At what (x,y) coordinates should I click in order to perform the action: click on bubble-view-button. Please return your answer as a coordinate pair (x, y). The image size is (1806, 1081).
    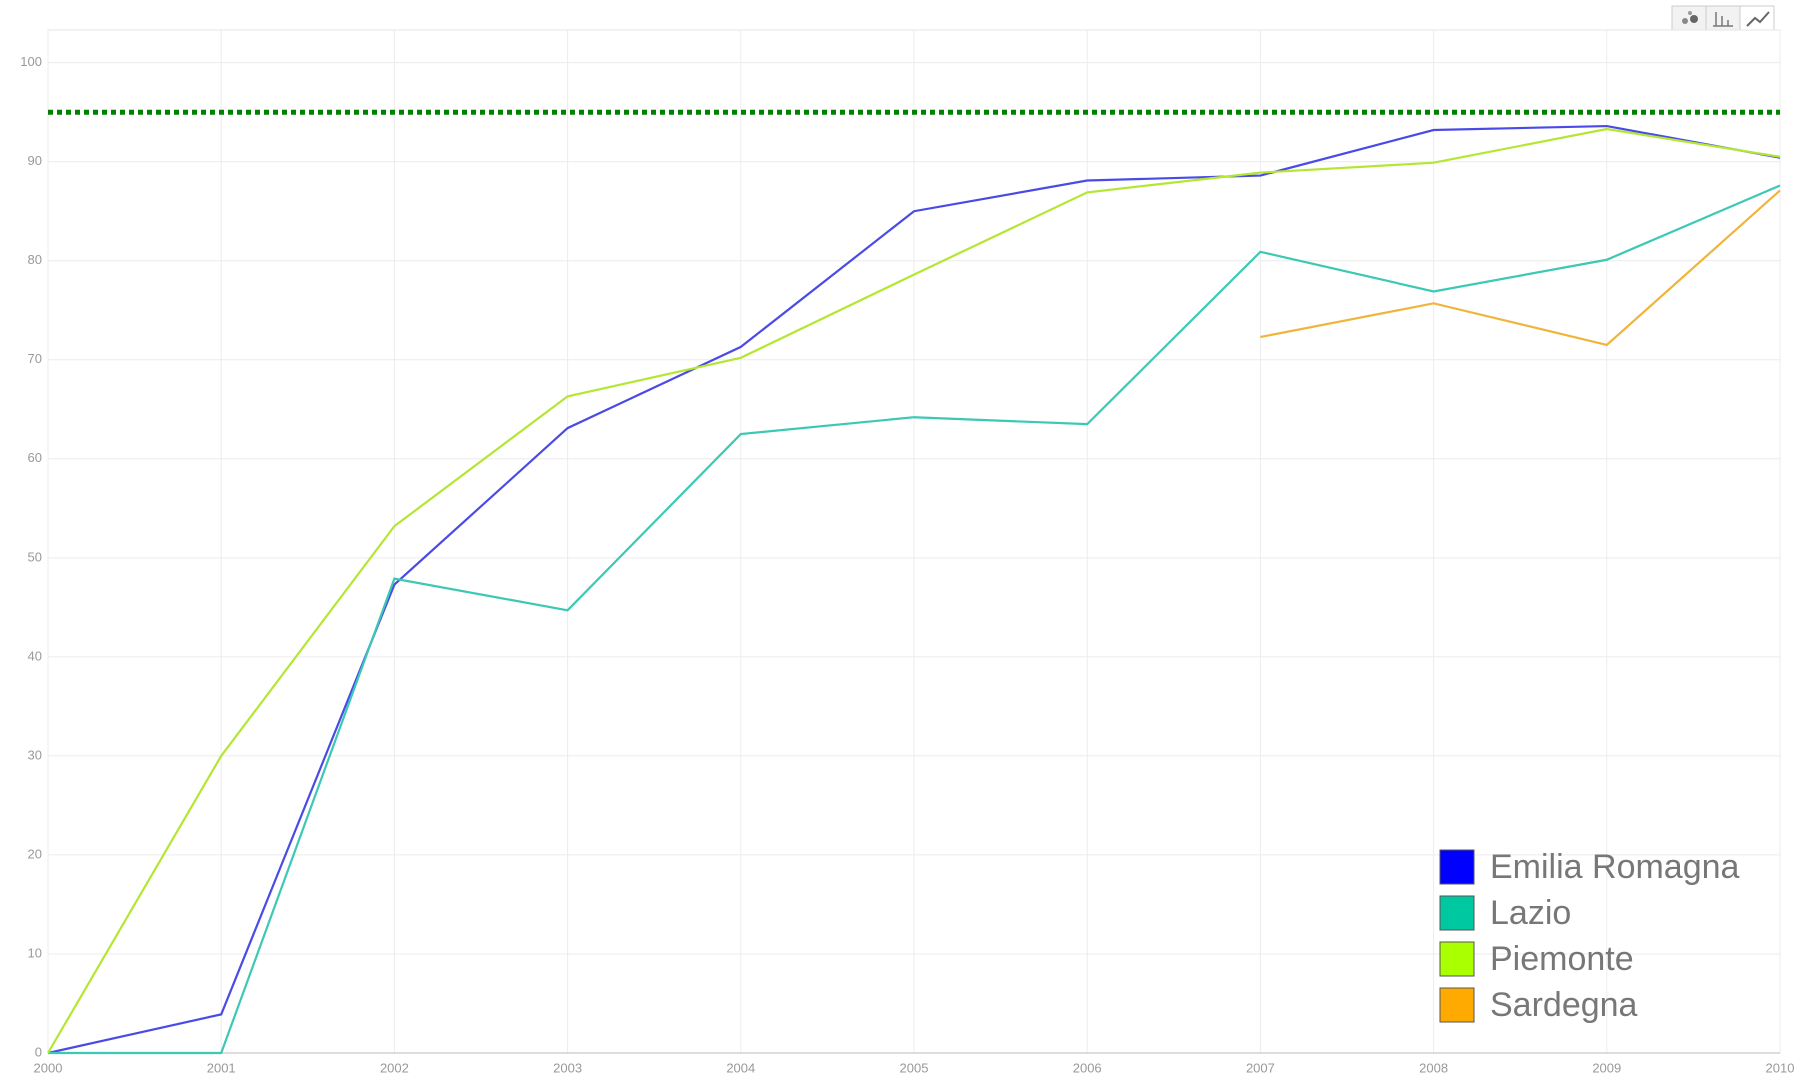
    Looking at the image, I should click on (1689, 18).